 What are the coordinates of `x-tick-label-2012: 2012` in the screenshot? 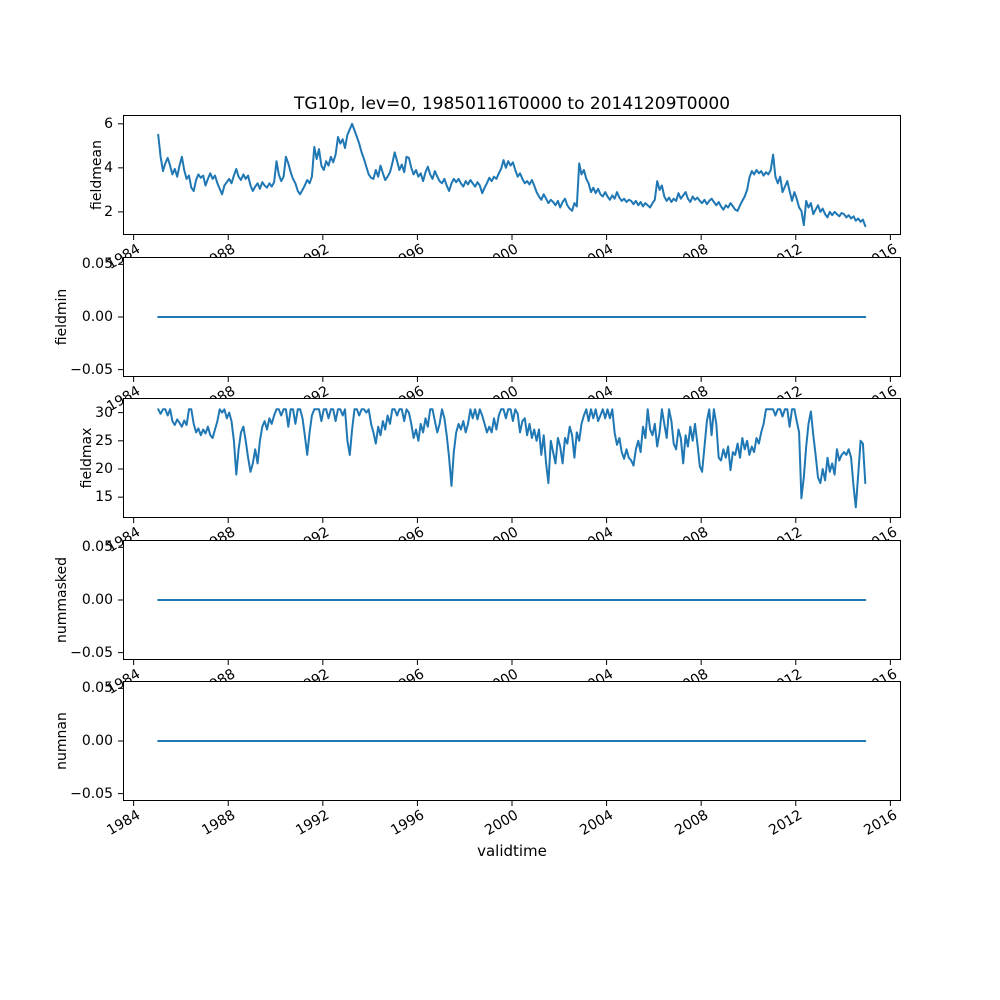 It's located at (786, 823).